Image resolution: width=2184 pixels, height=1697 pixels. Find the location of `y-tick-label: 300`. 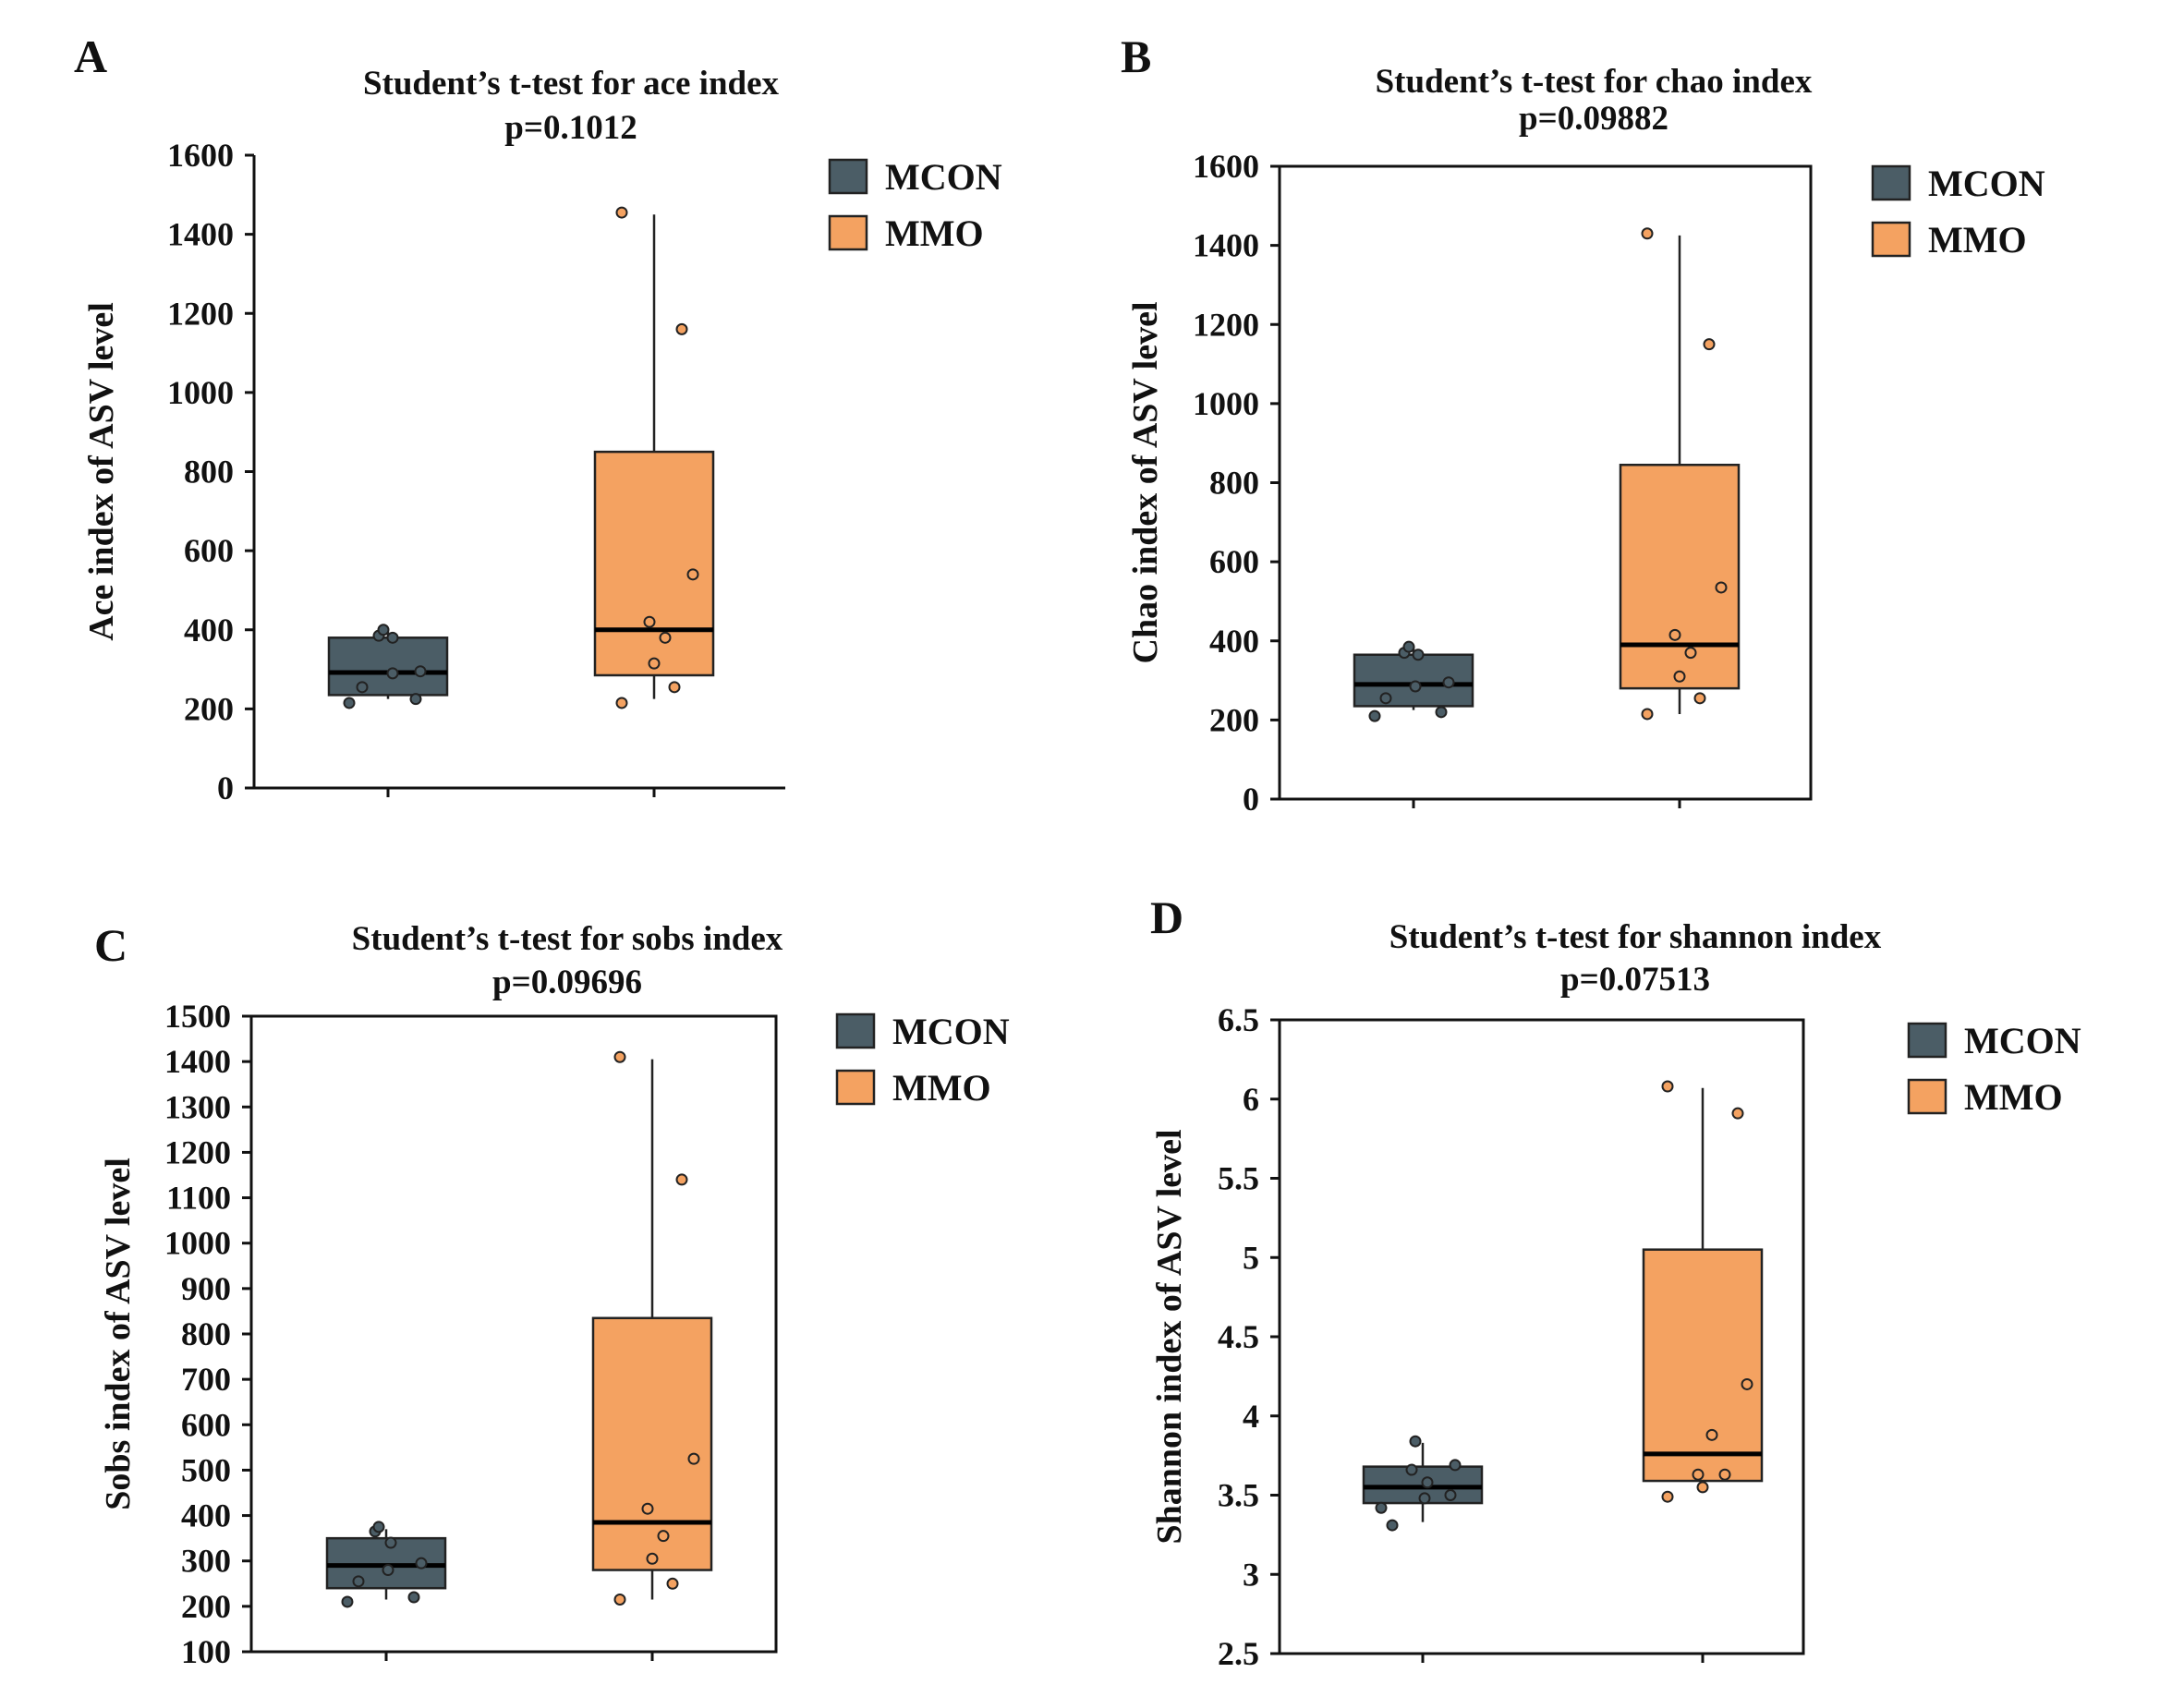

y-tick-label: 300 is located at coordinates (206, 1562).